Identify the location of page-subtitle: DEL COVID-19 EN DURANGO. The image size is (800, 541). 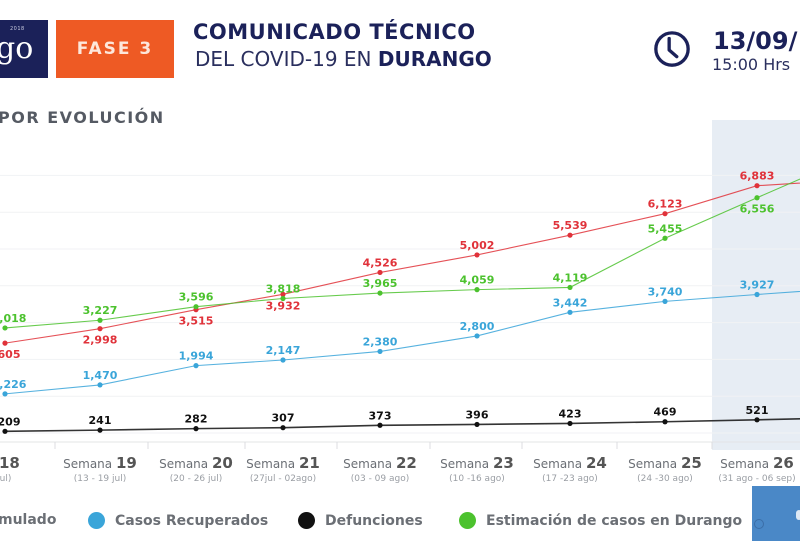
(343, 59).